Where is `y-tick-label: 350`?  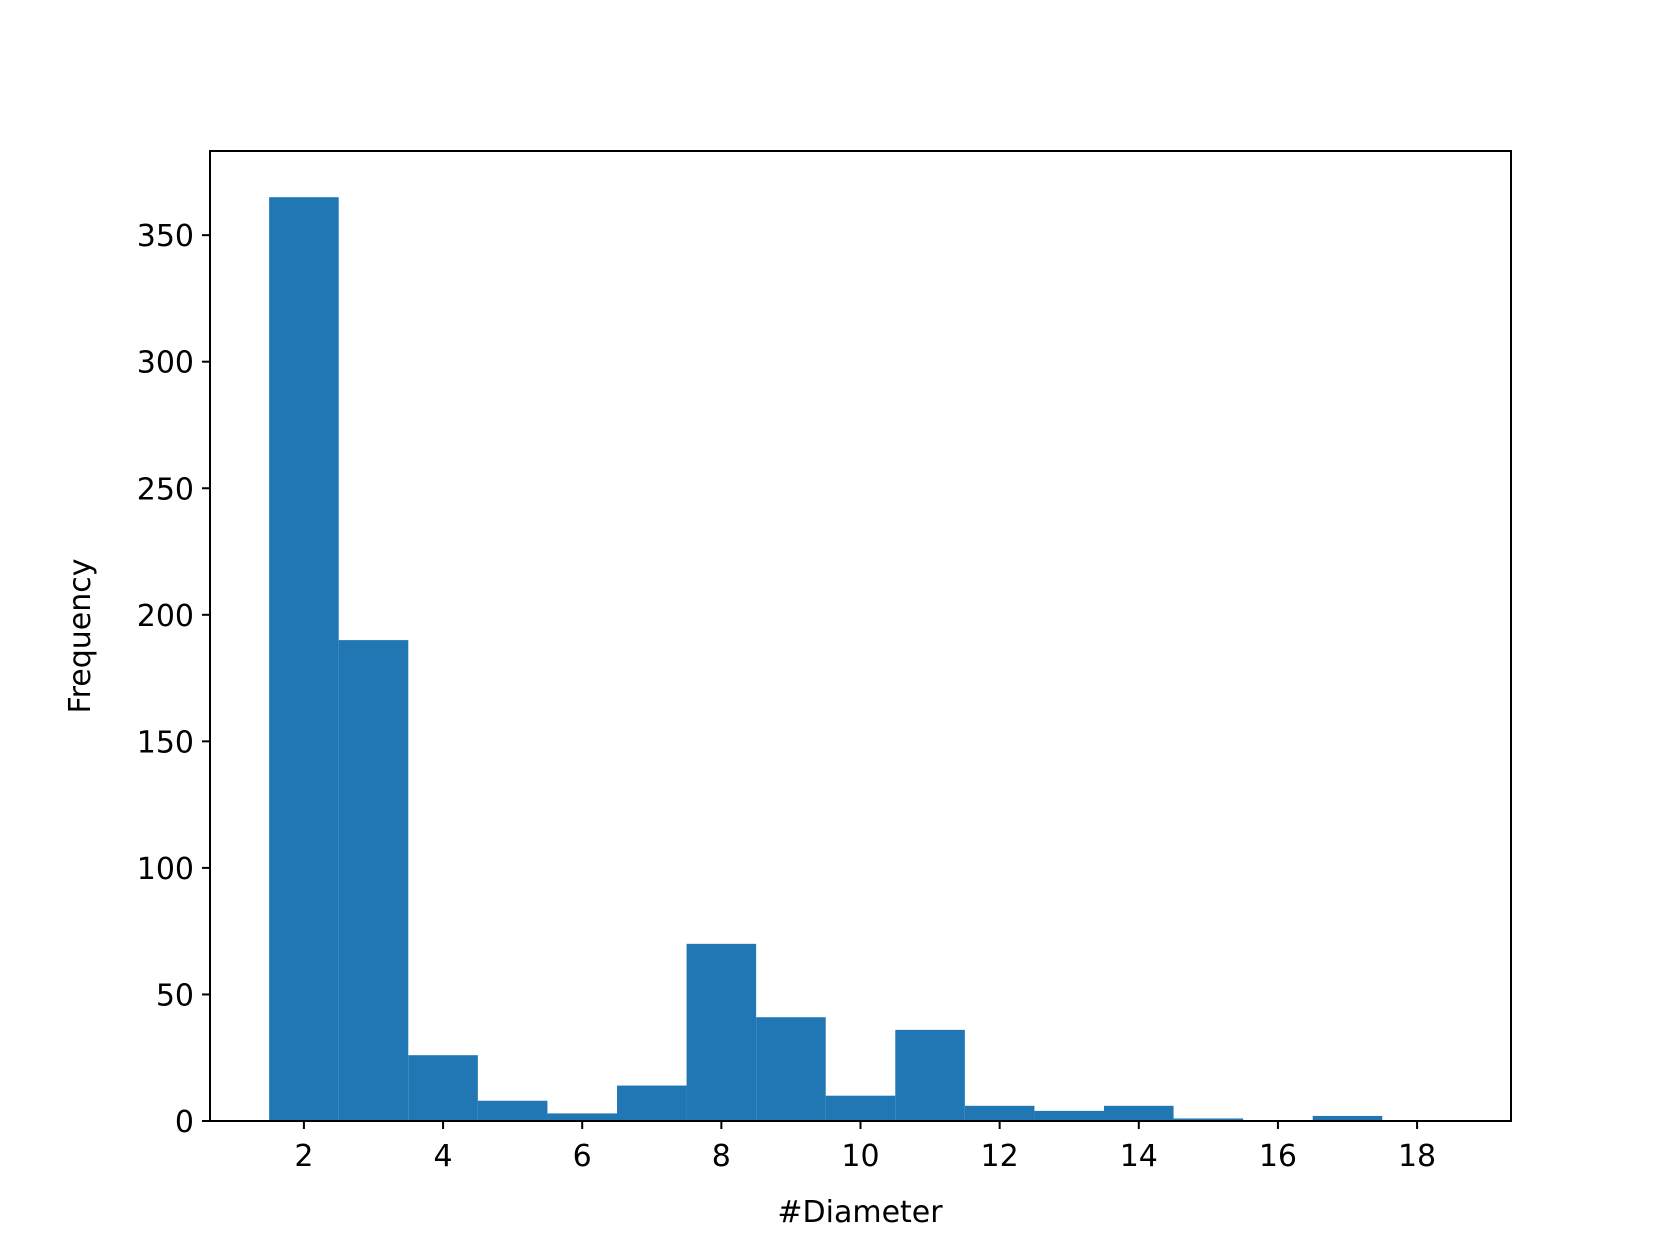
y-tick-label: 350 is located at coordinates (165, 236).